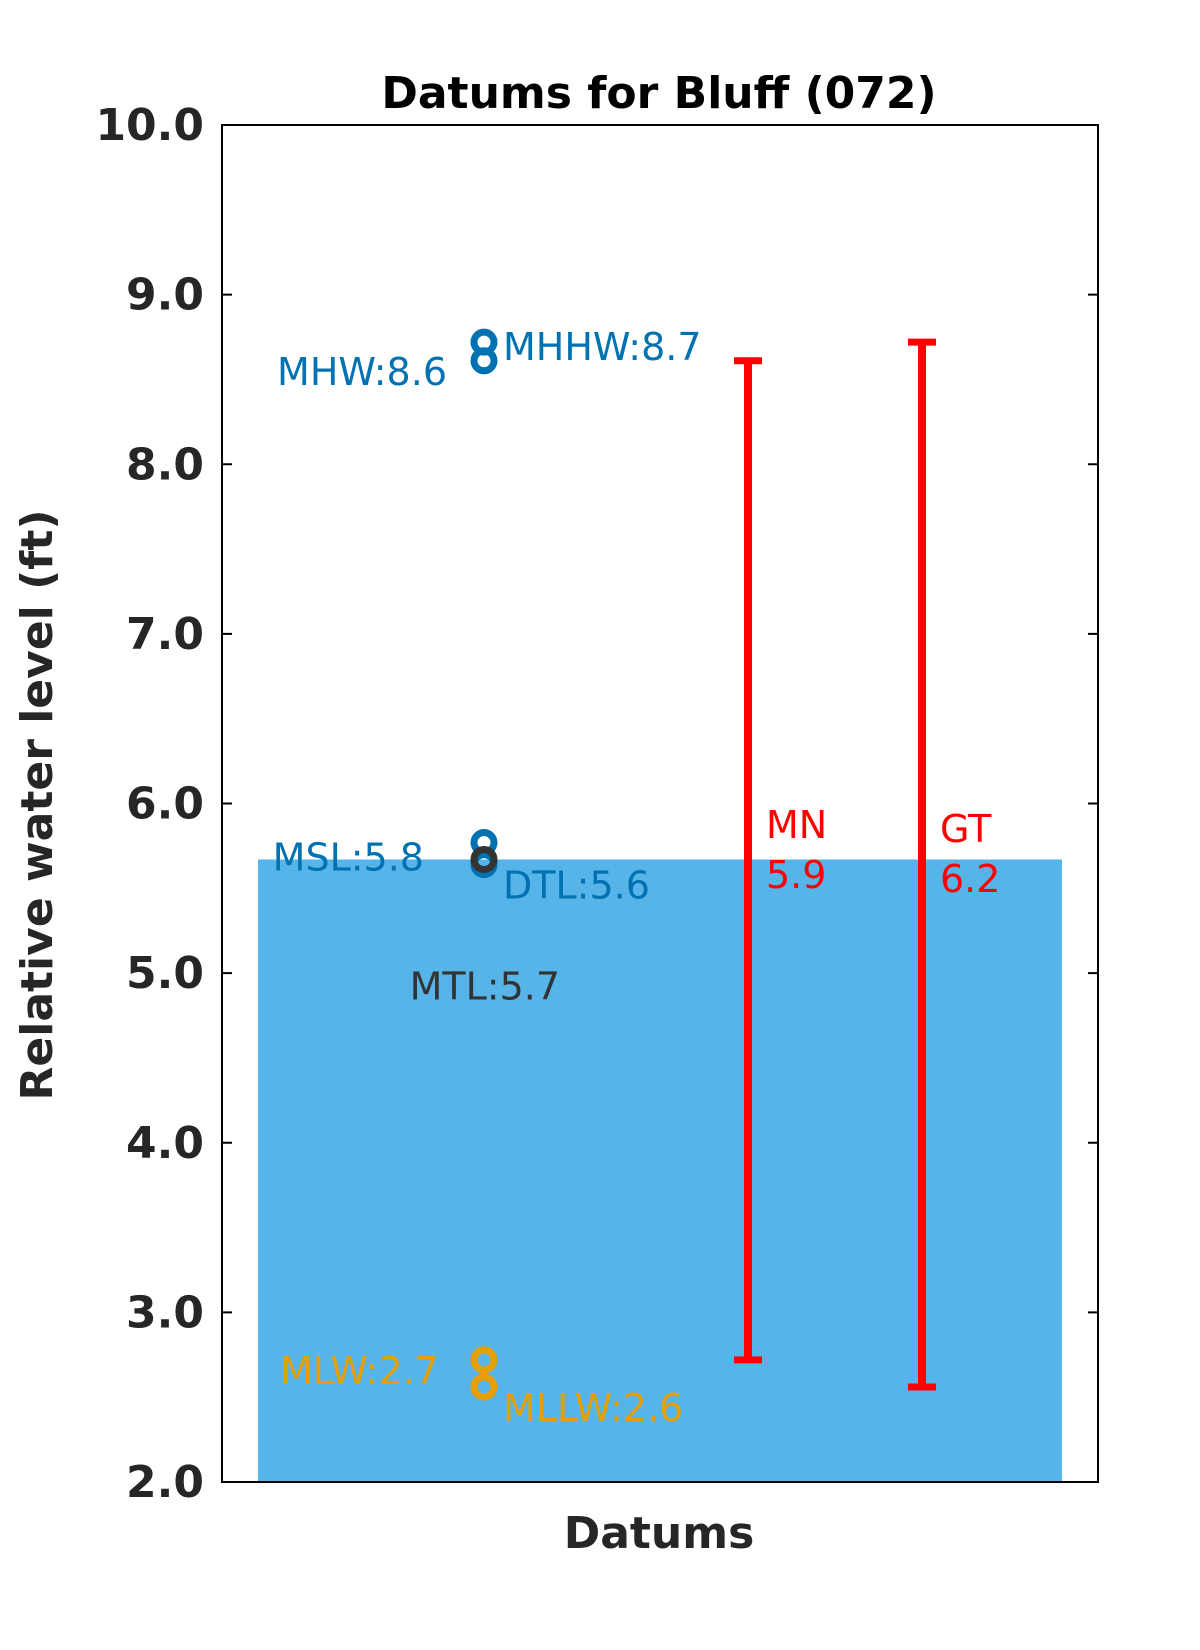 The width and height of the screenshot is (1200, 1650). Describe the element at coordinates (165, 1482) in the screenshot. I see `y-tick-label: 2.0` at that location.